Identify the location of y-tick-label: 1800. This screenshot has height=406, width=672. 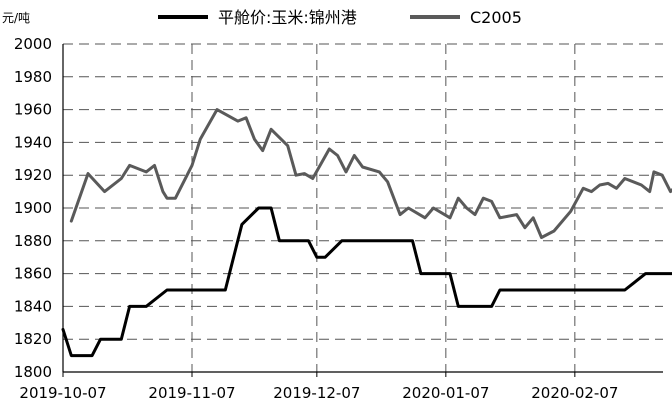
(33, 372).